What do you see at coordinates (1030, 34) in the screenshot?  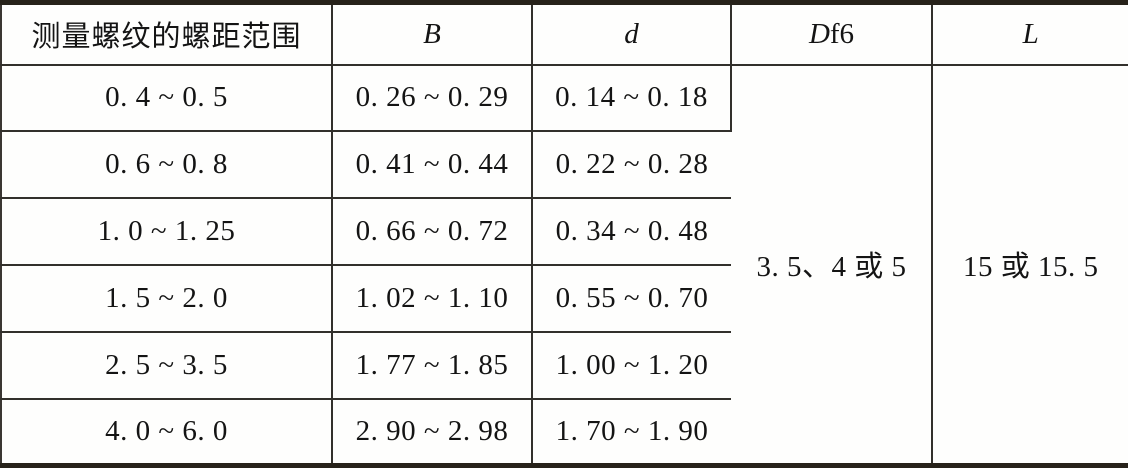 I see `header-l: L` at bounding box center [1030, 34].